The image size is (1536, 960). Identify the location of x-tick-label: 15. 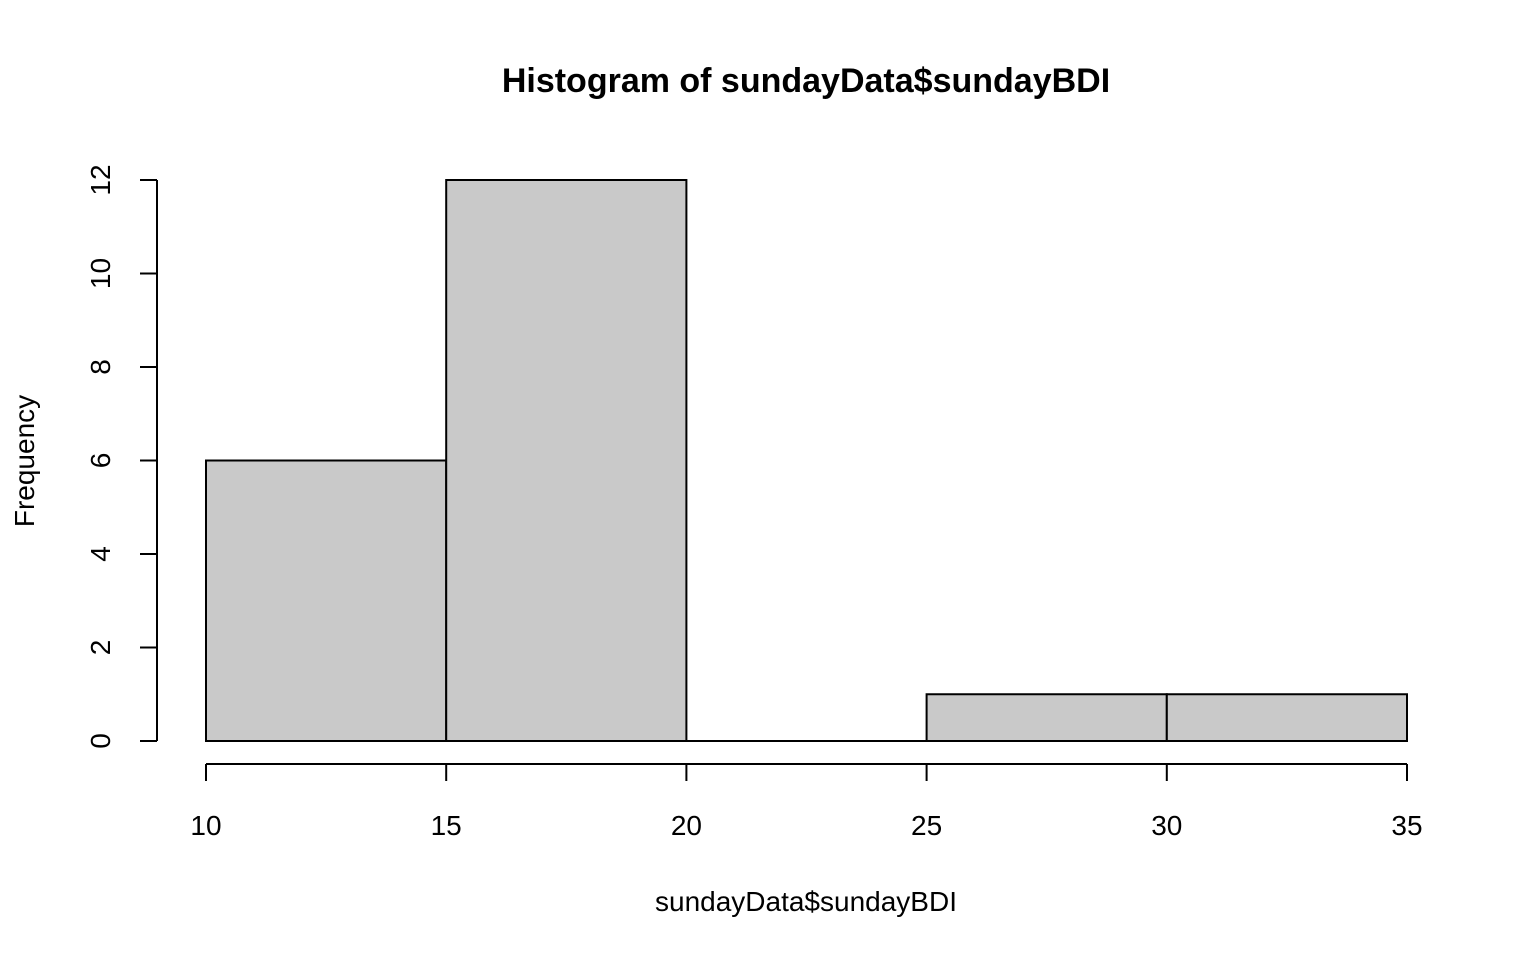
(446, 825).